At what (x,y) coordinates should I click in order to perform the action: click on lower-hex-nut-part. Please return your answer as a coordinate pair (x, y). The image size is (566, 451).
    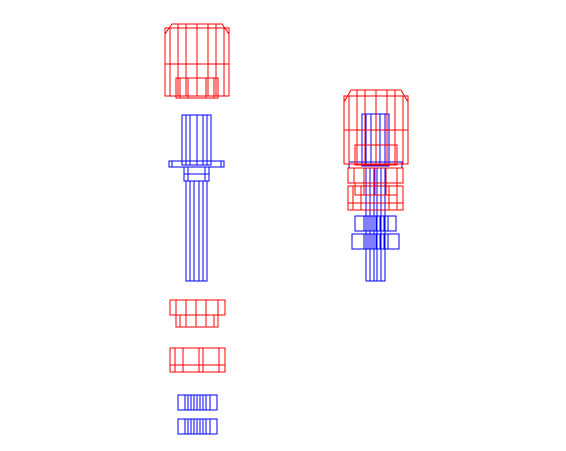
    Looking at the image, I should click on (197, 360).